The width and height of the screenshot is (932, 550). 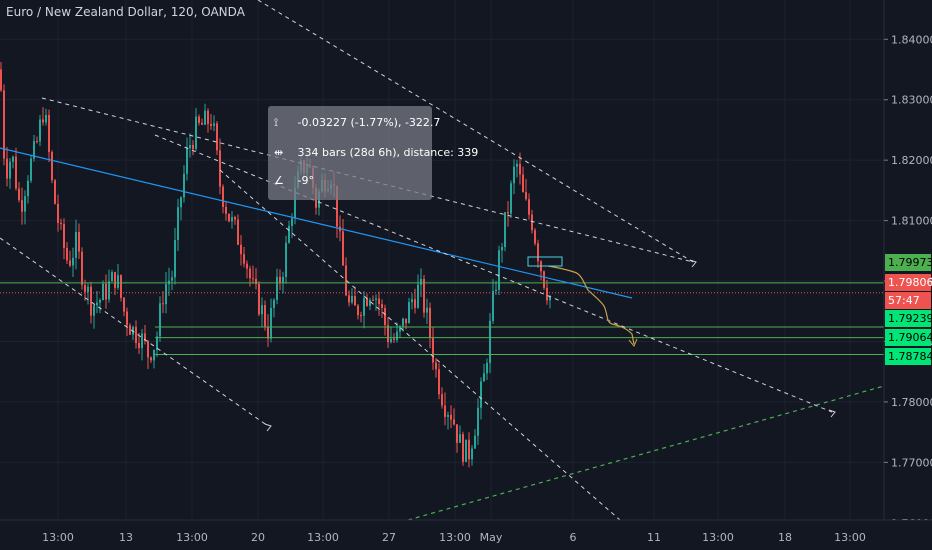 What do you see at coordinates (125, 12) in the screenshot?
I see `symbol-title: Euro / New Zealand Dollar, 120, OANDA` at bounding box center [125, 12].